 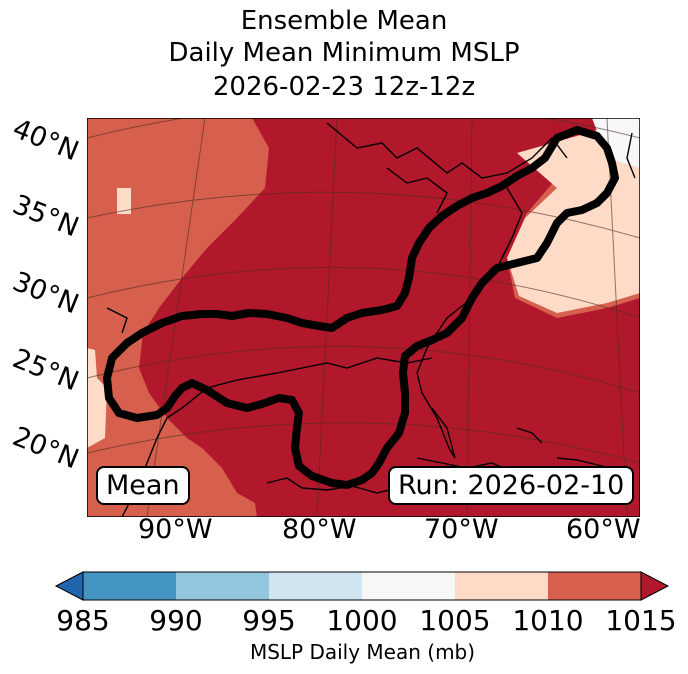 I want to click on lat-label-25: 25°N, so click(x=45, y=370).